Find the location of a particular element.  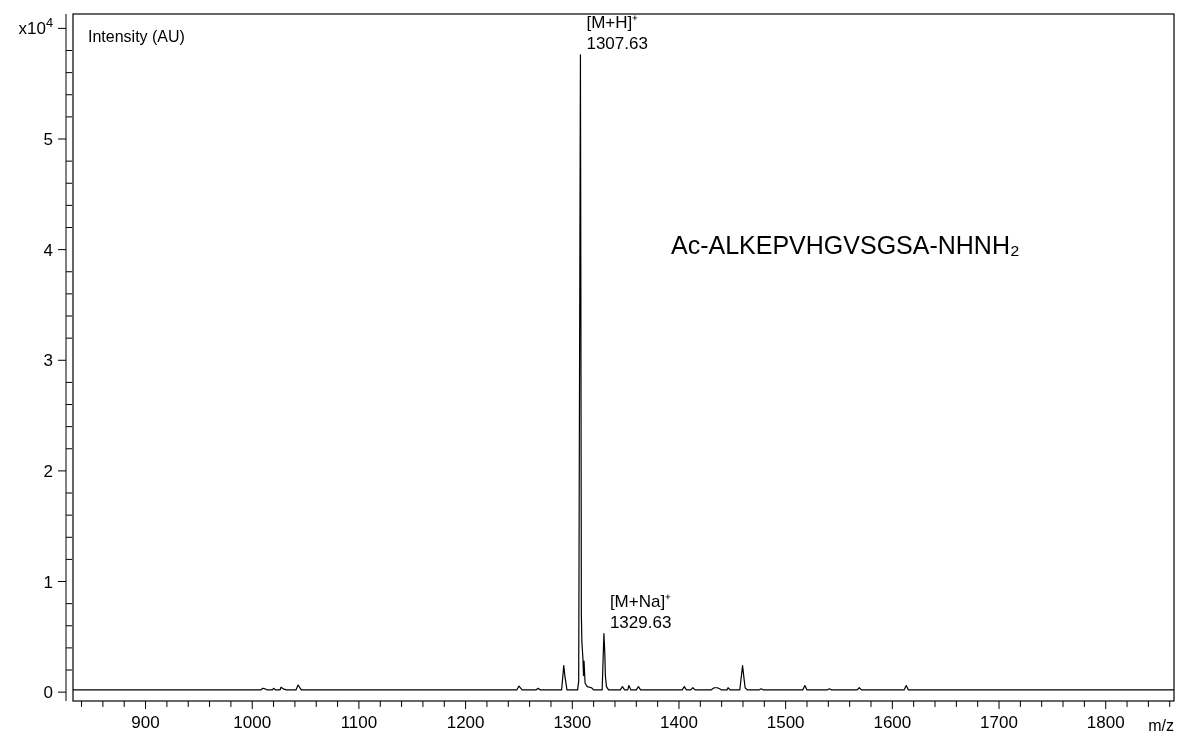

x-tick-label: 1600 is located at coordinates (892, 722).